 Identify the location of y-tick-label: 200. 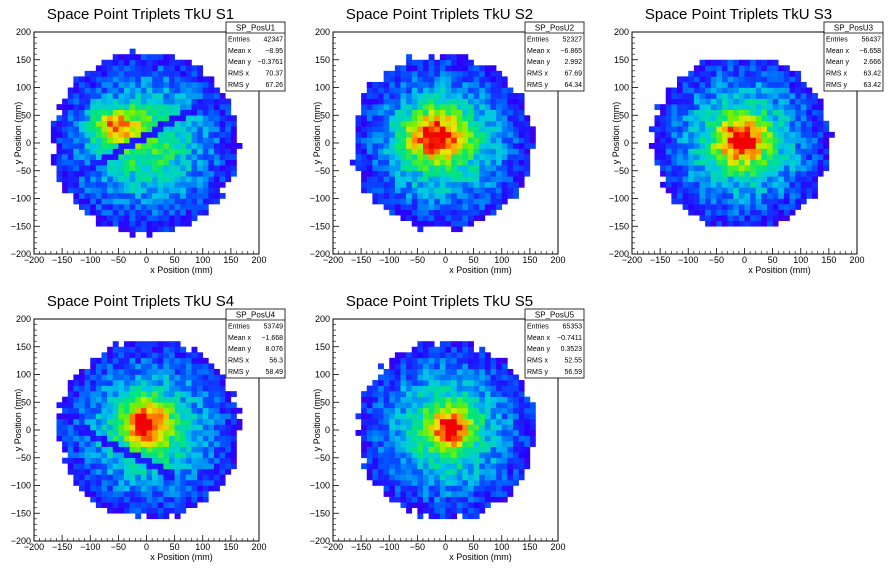
(322, 319).